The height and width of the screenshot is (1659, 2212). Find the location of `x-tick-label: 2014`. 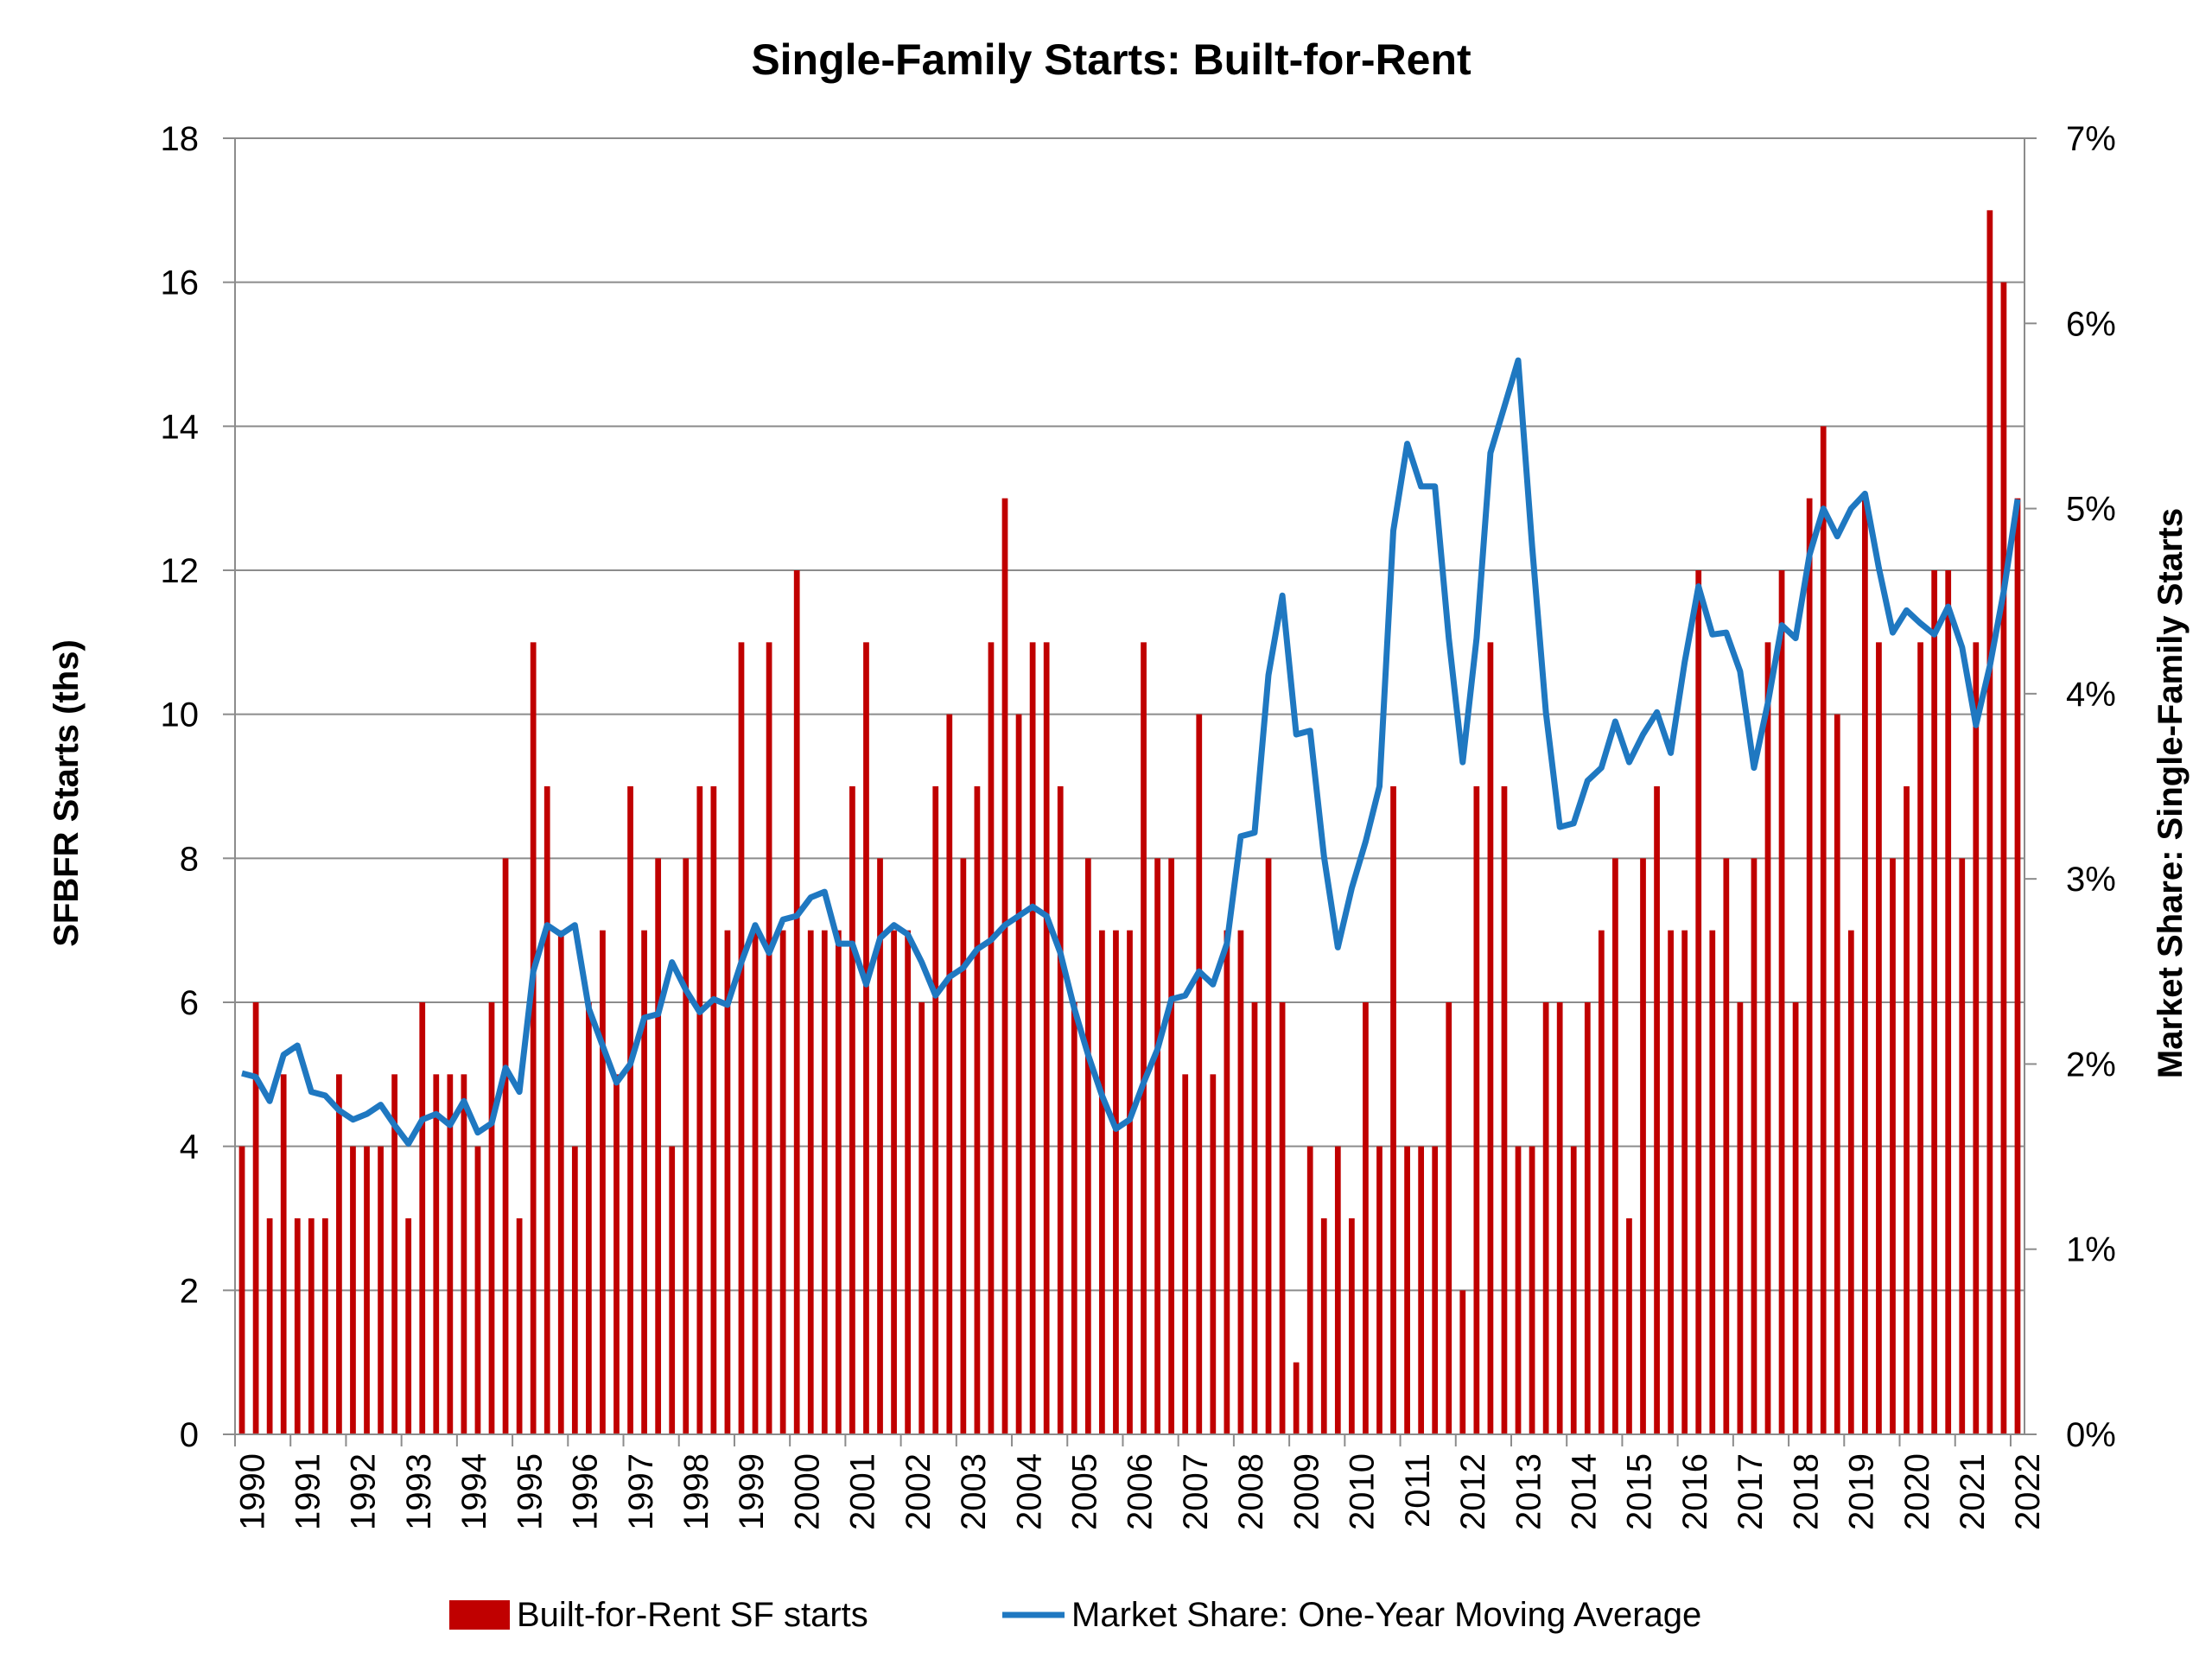

x-tick-label: 2014 is located at coordinates (1585, 1491).